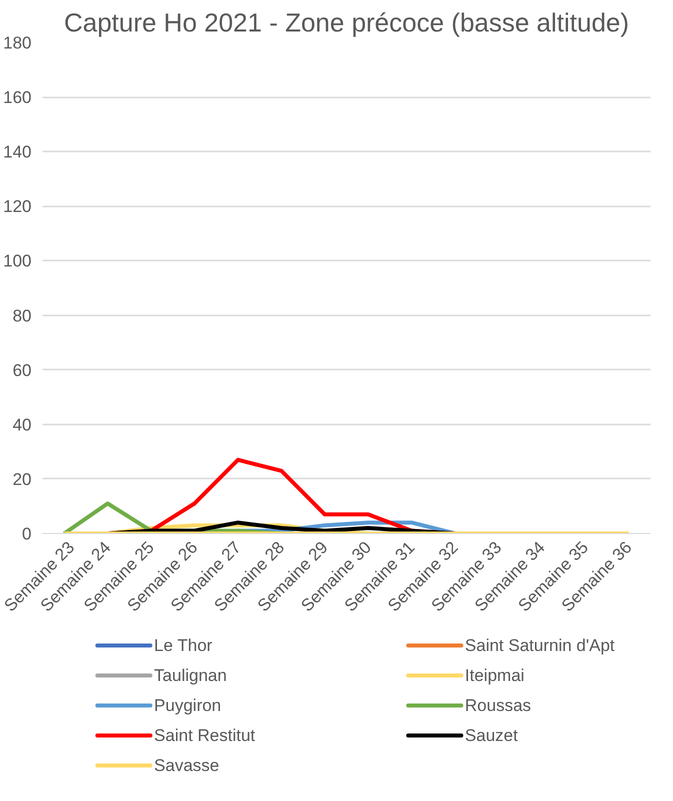 The width and height of the screenshot is (673, 801). I want to click on y-tick-label: 80, so click(22, 316).